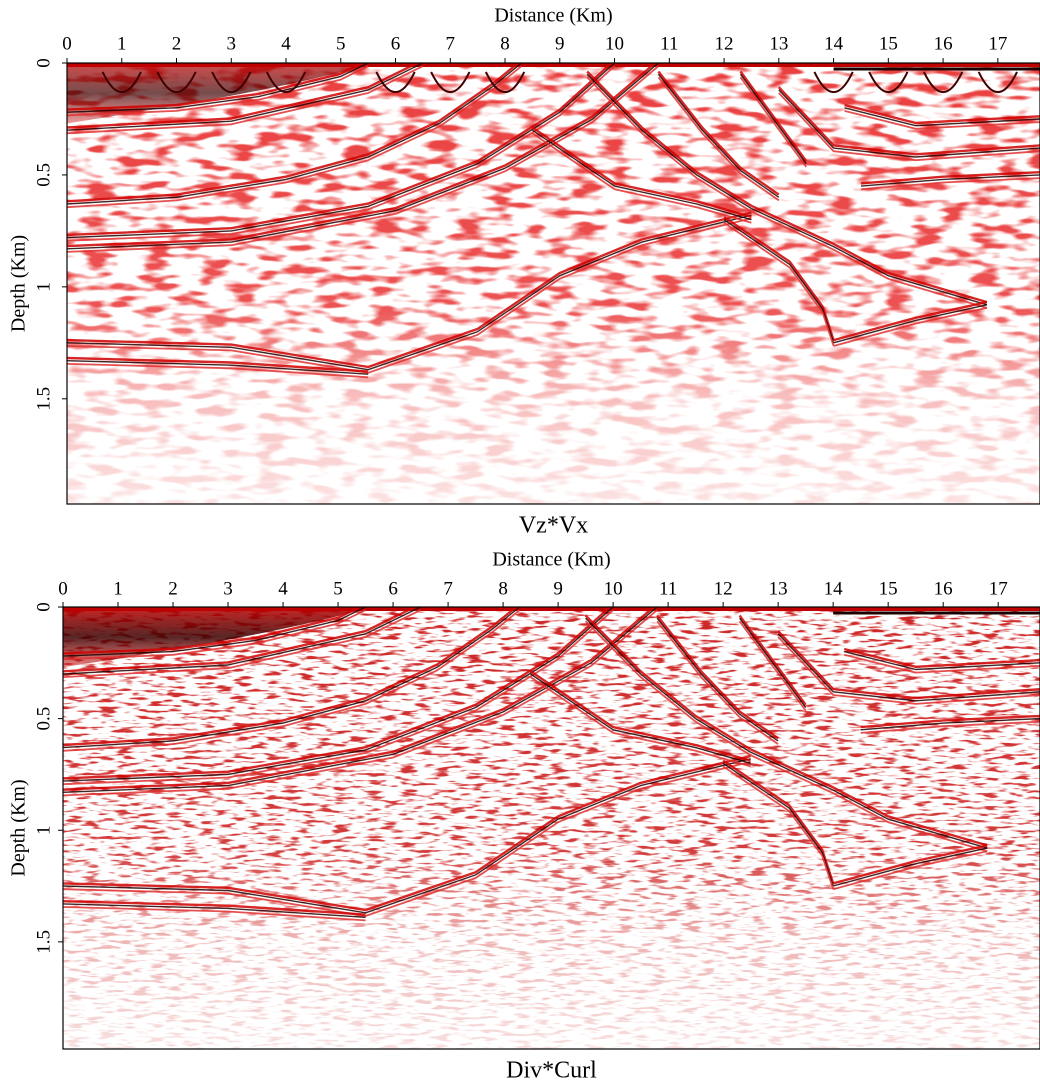 The height and width of the screenshot is (1086, 1040). I want to click on x-tick-label: 11, so click(668, 588).